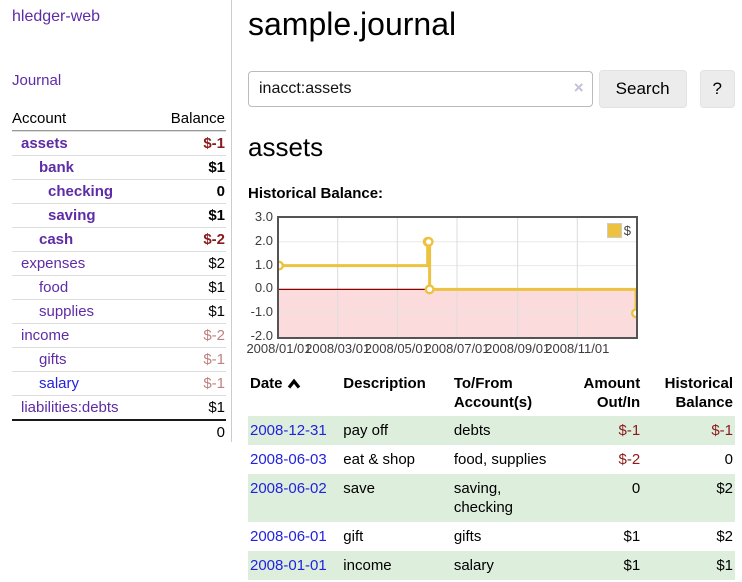  I want to click on transaction-description: income, so click(396, 565).